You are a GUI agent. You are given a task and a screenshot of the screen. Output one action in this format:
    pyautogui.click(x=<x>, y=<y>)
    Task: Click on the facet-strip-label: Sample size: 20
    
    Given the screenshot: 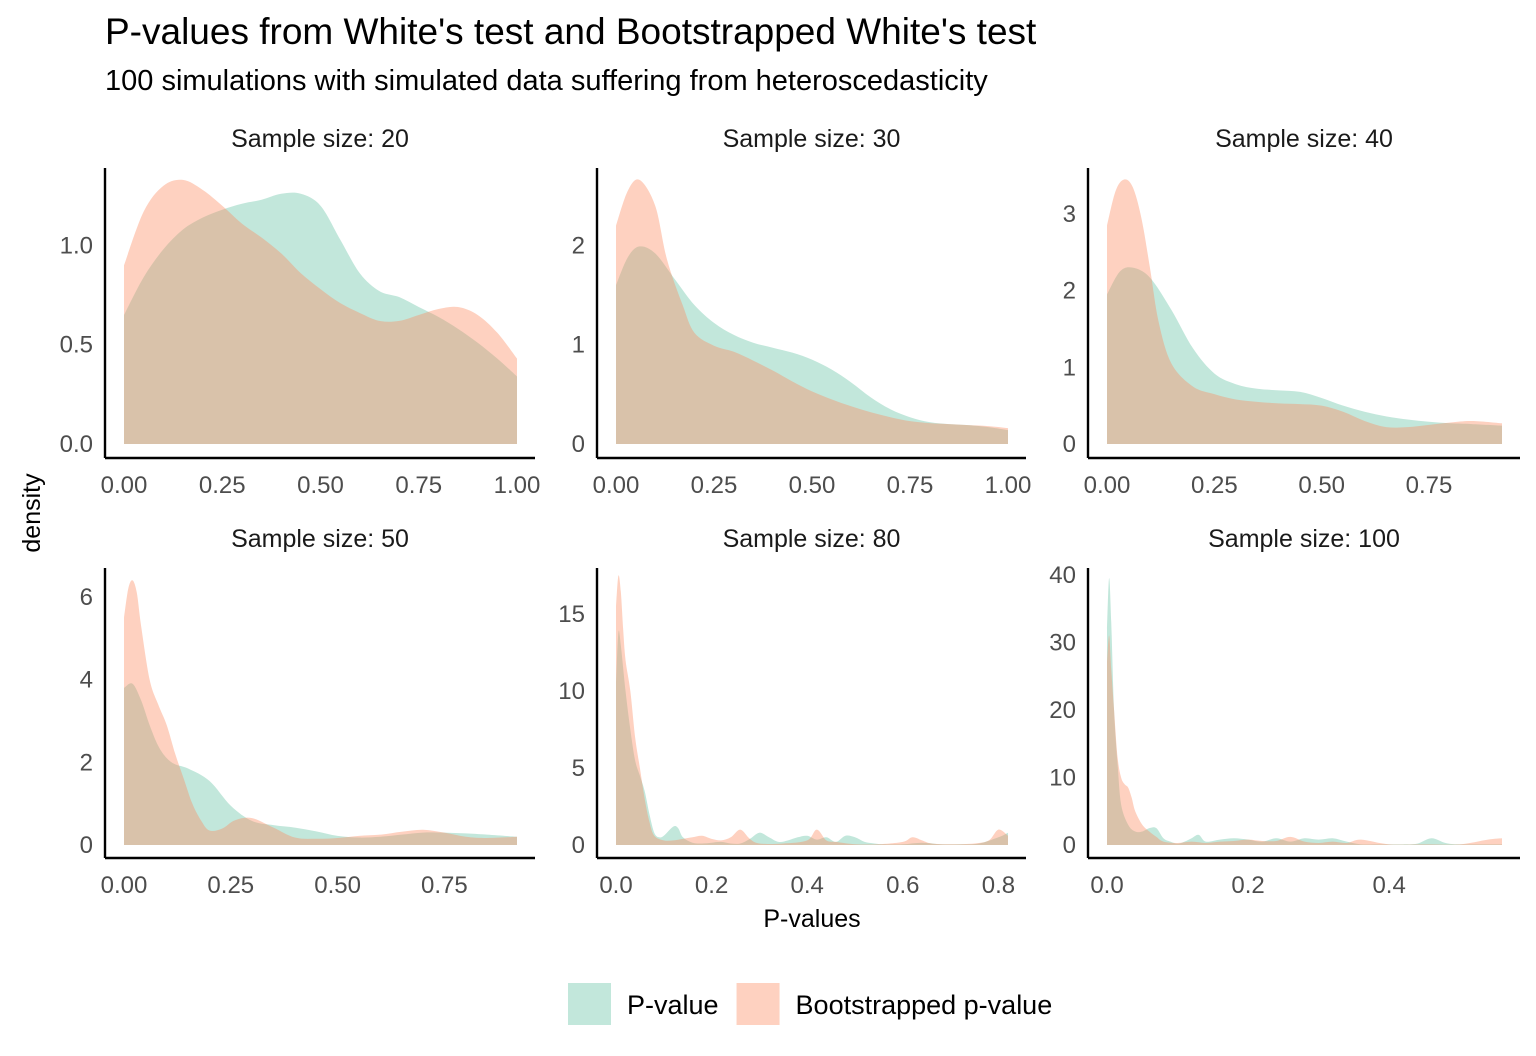 What is the action you would take?
    pyautogui.click(x=320, y=139)
    